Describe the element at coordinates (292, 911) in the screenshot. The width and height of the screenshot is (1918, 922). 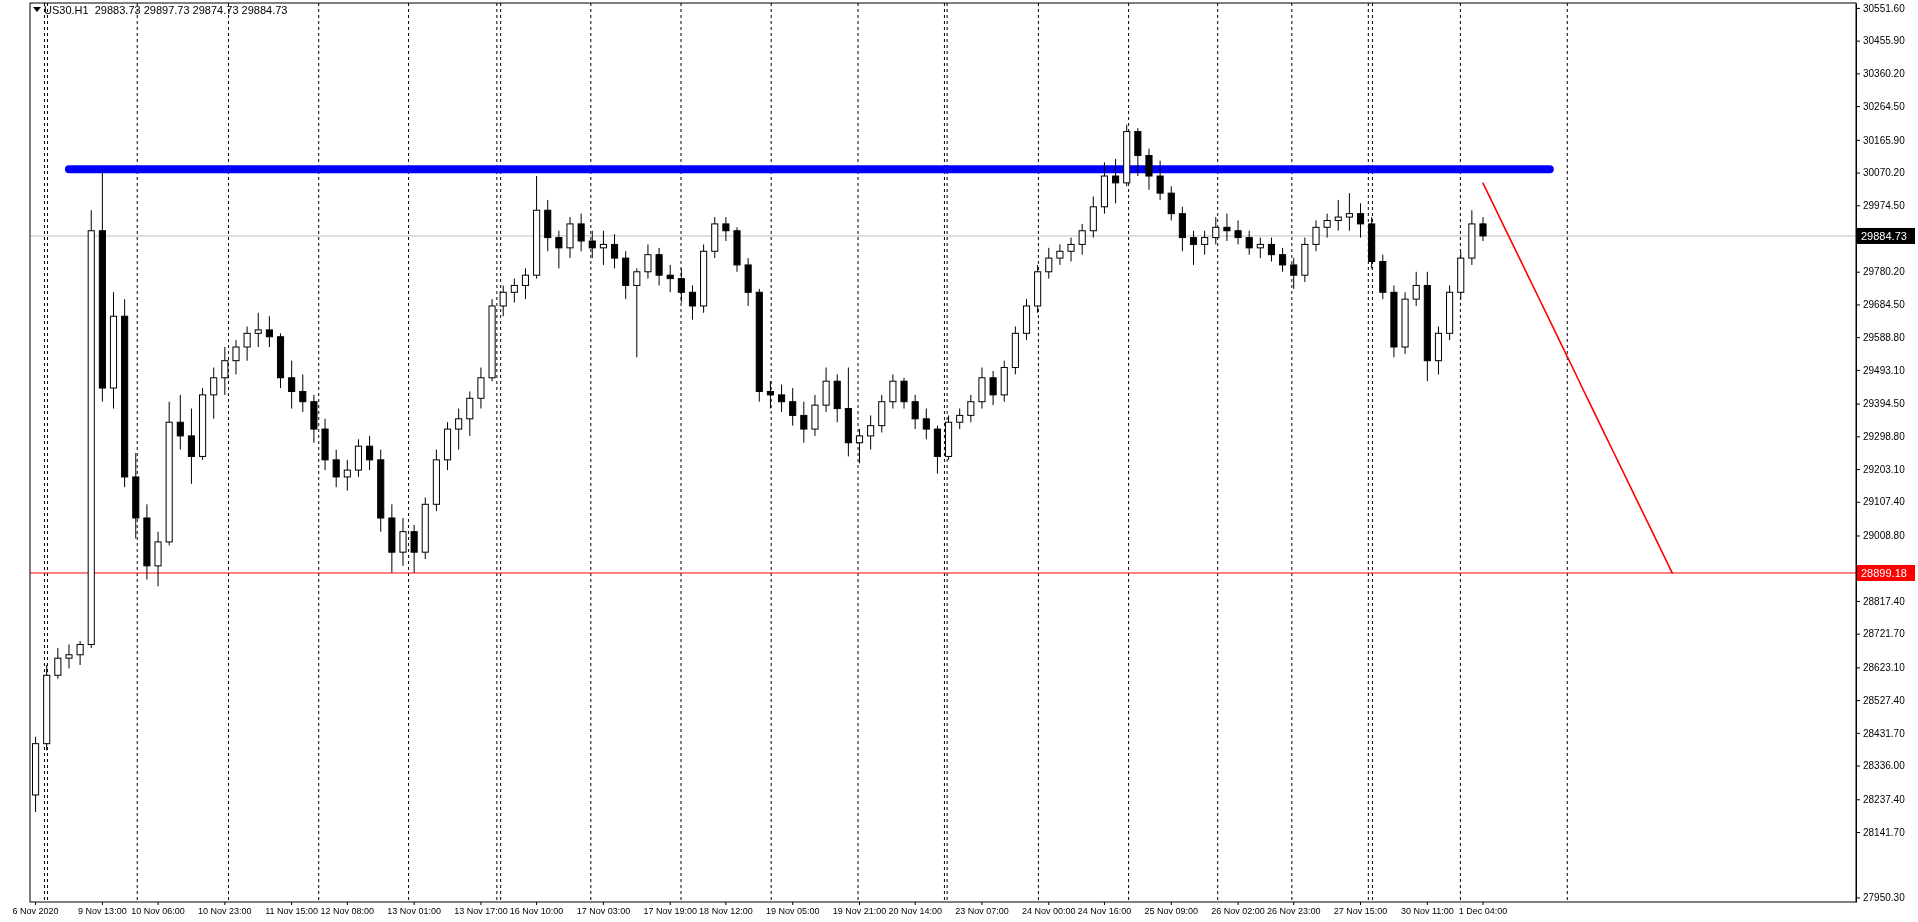
I see `x-tick-label: 11 Nov 15:00` at that location.